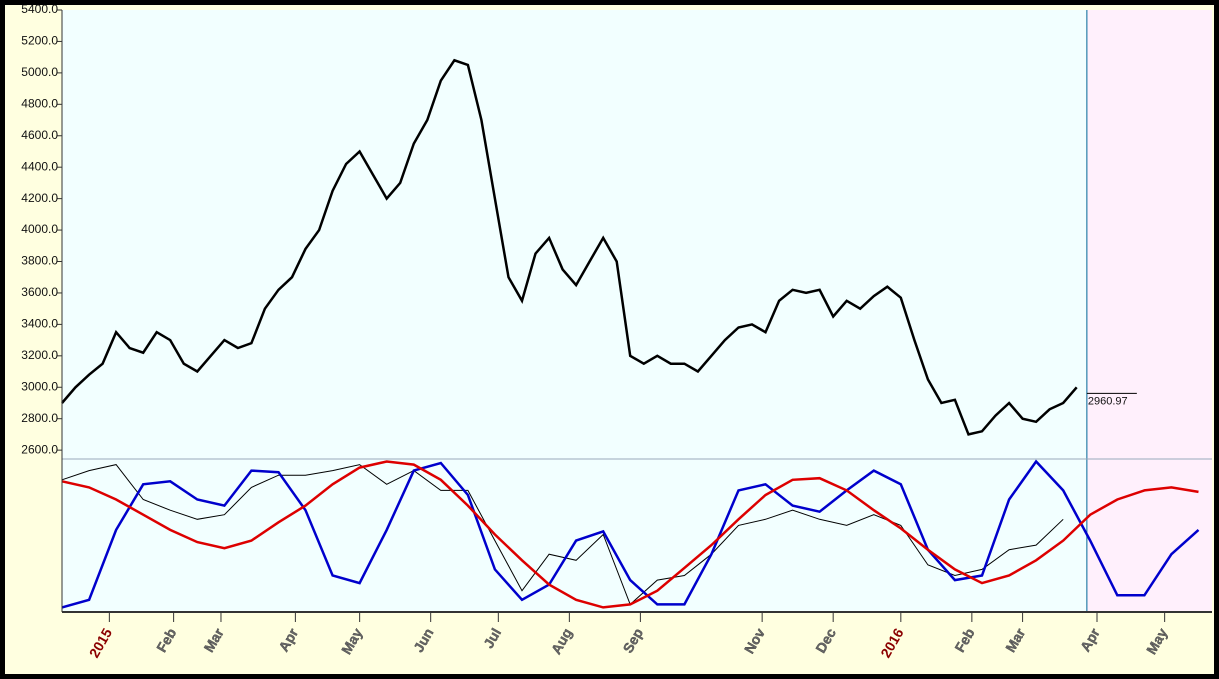  I want to click on future-region, so click(1149, 311).